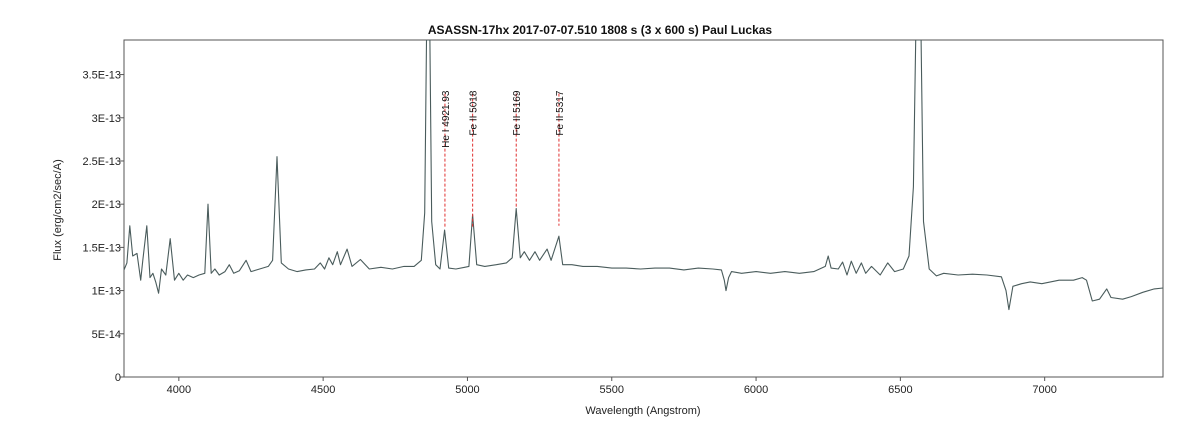 The height and width of the screenshot is (429, 1200). What do you see at coordinates (323, 390) in the screenshot?
I see `x-tick-label: 4500` at bounding box center [323, 390].